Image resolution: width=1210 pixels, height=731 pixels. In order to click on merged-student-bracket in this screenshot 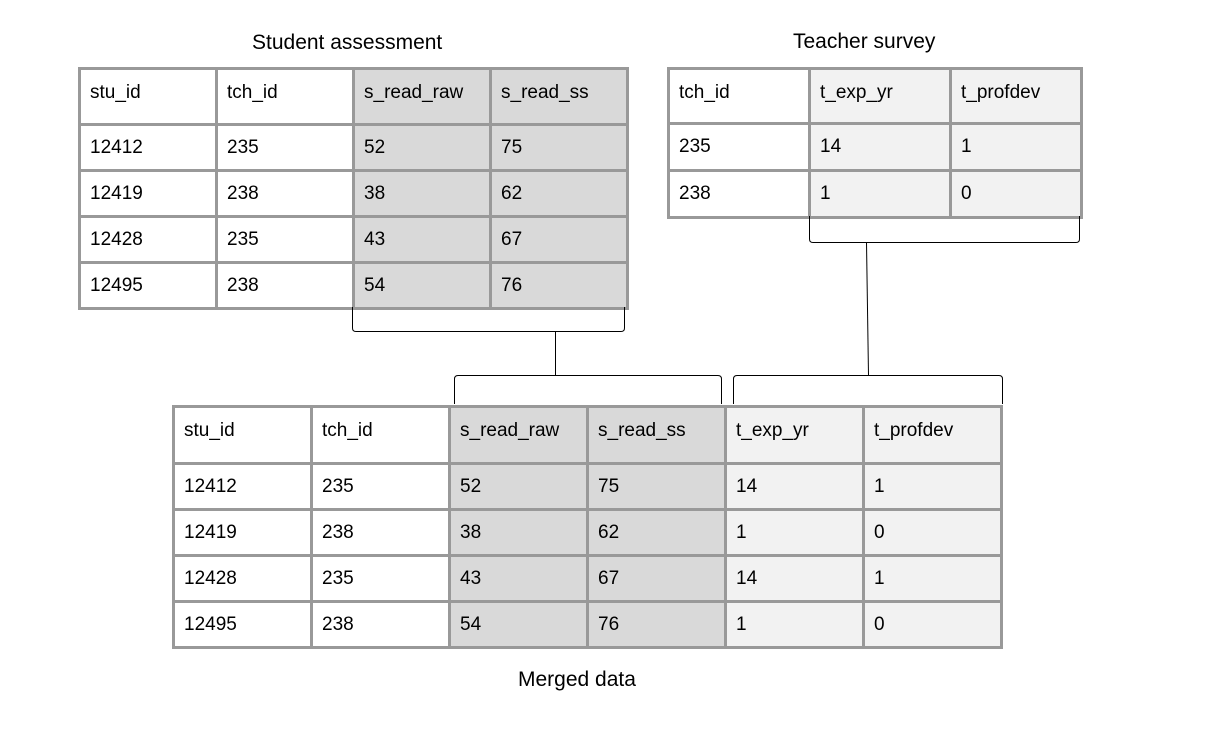, I will do `click(588, 389)`.